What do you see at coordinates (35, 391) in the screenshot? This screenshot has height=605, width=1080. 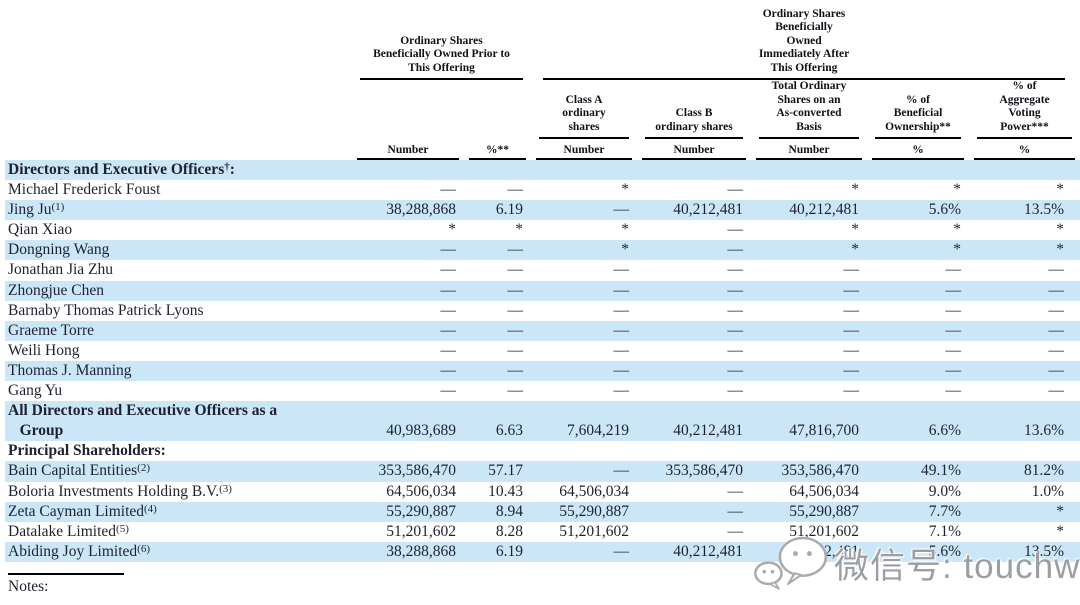 I see `row-label: Gang Yu` at bounding box center [35, 391].